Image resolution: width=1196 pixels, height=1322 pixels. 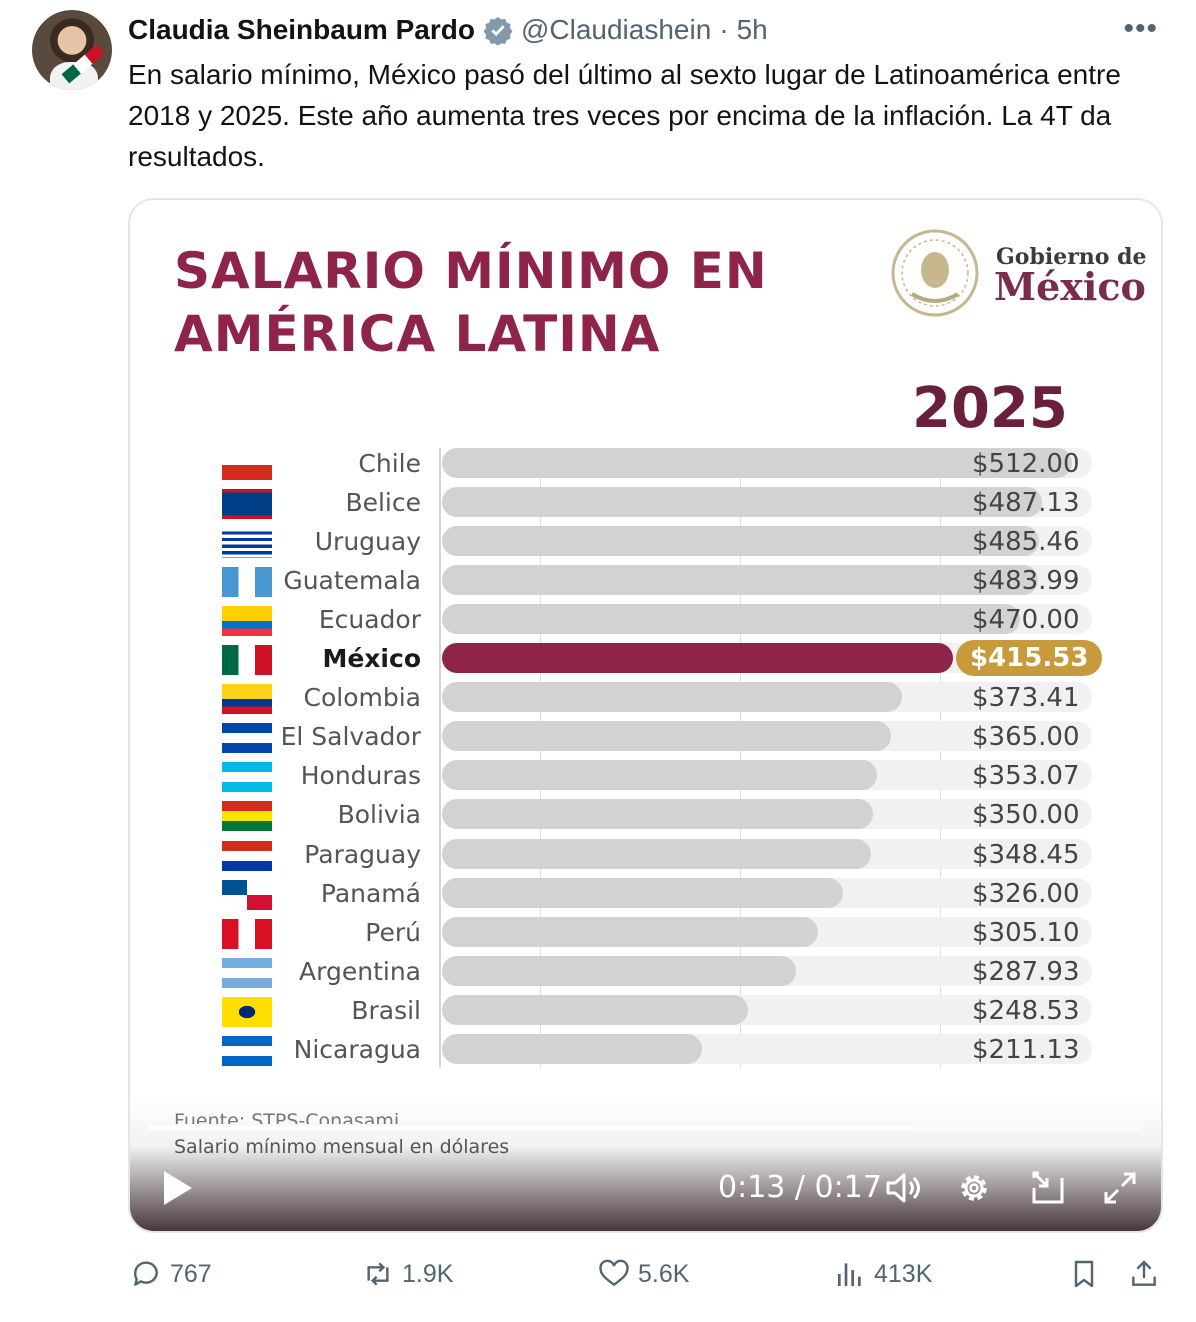 I want to click on chart-row: México $415.53, so click(x=645, y=658).